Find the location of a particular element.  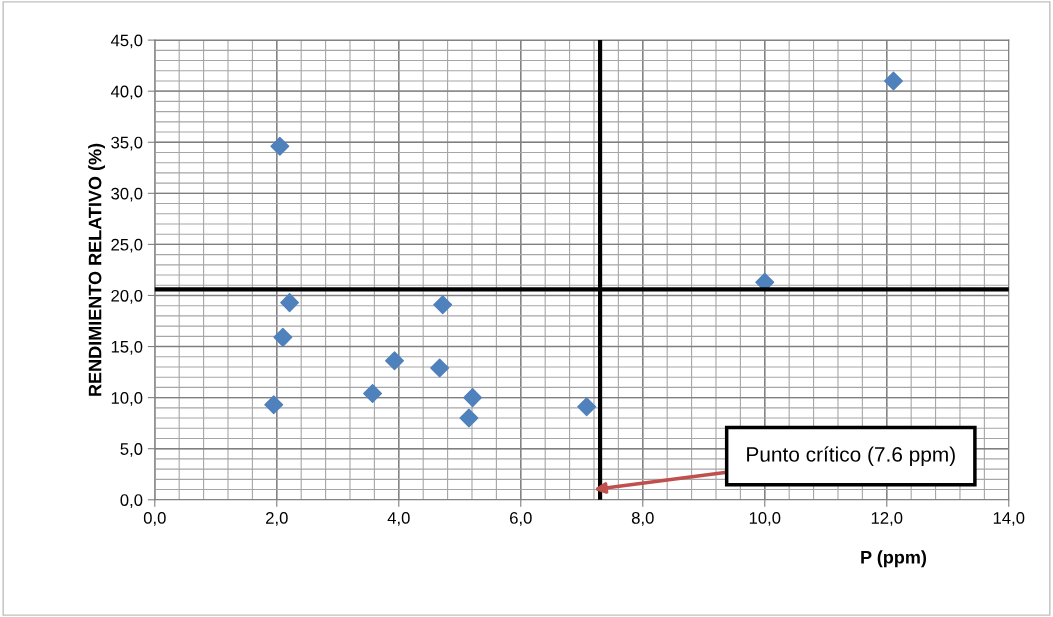

y-tick-label: 40,0 is located at coordinates (126, 92).